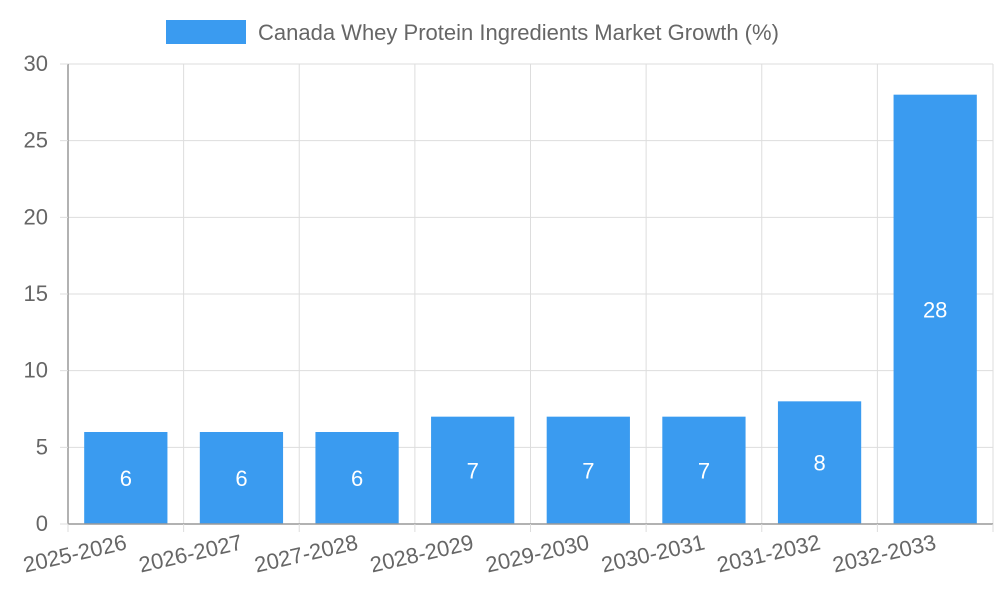 The image size is (1000, 600). Describe the element at coordinates (36, 293) in the screenshot. I see `y-tick-label: 15` at that location.